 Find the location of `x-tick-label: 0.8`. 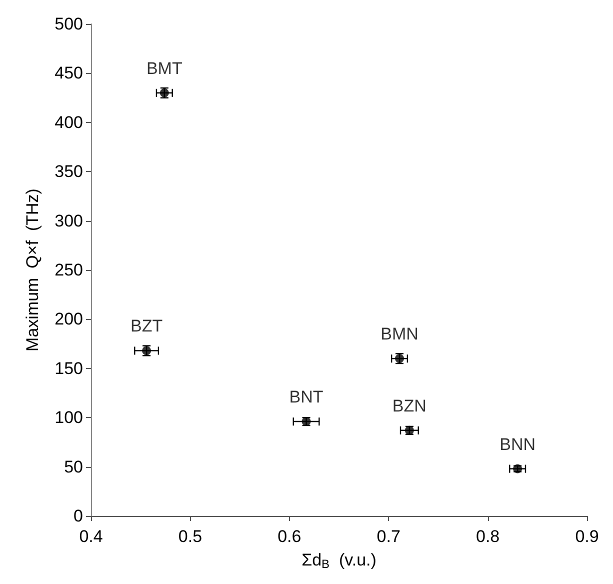

x-tick-label: 0.8 is located at coordinates (488, 536).